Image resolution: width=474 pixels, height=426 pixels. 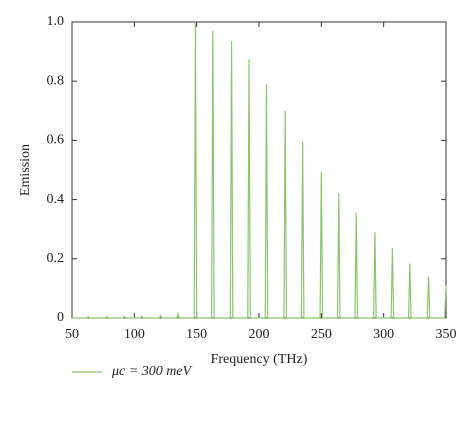 What do you see at coordinates (56, 140) in the screenshot?
I see `y-tick-label: 0.6` at bounding box center [56, 140].